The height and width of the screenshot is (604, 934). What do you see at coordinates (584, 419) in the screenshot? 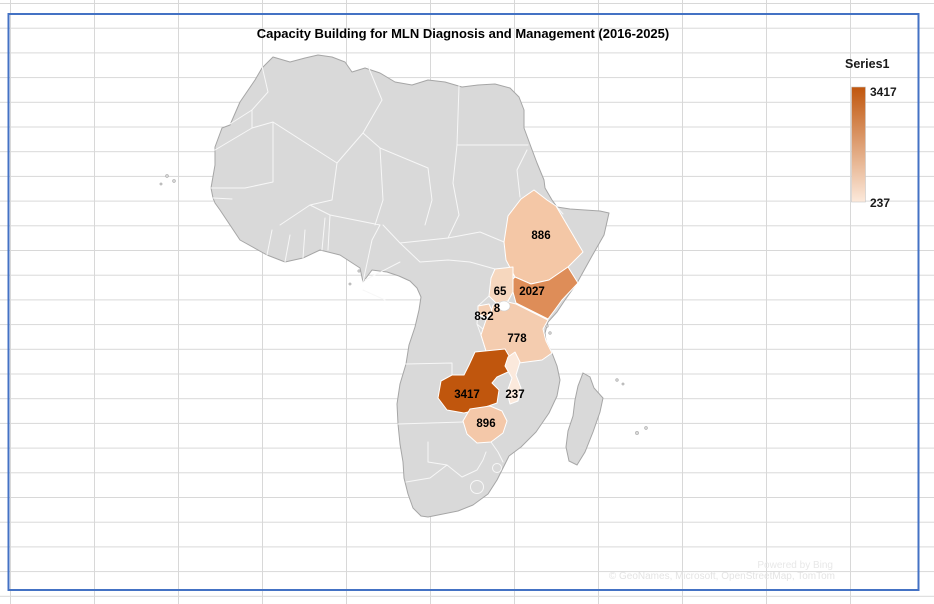
I see `madagascar-shape` at bounding box center [584, 419].